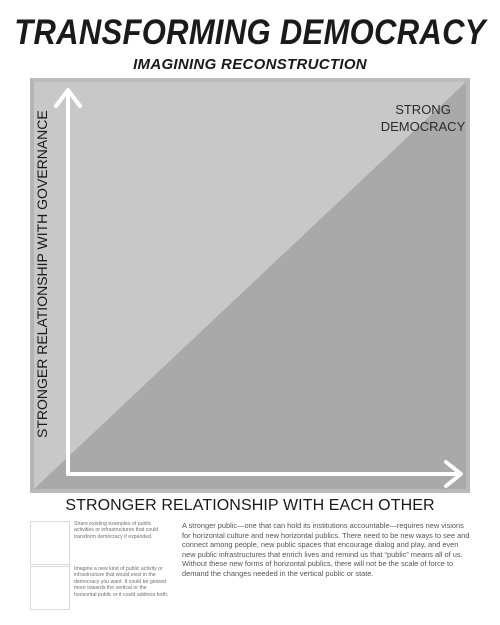 The width and height of the screenshot is (500, 625). What do you see at coordinates (423, 109) in the screenshot?
I see `strong-democracy-line1: STRONG` at bounding box center [423, 109].